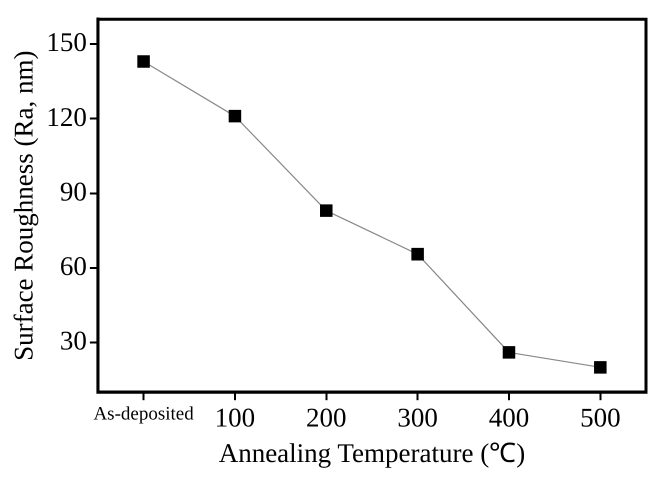 This screenshot has width=671, height=480. What do you see at coordinates (23, 205) in the screenshot?
I see `y-axis-title: Surface Roughness (Ra, nm)` at bounding box center [23, 205].